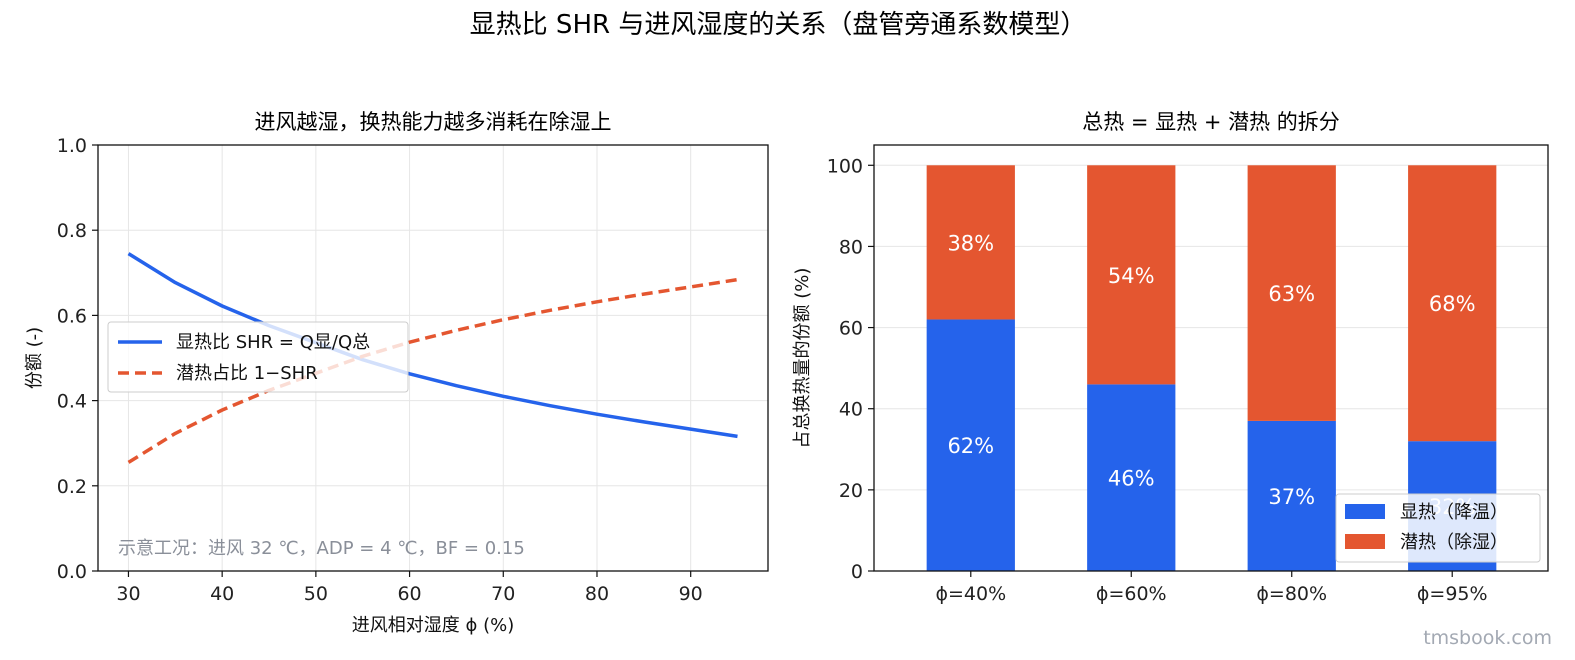 This screenshot has height=660, width=1575. What do you see at coordinates (970, 594) in the screenshot?
I see `right-xtick-label: ϕ=40%` at bounding box center [970, 594].